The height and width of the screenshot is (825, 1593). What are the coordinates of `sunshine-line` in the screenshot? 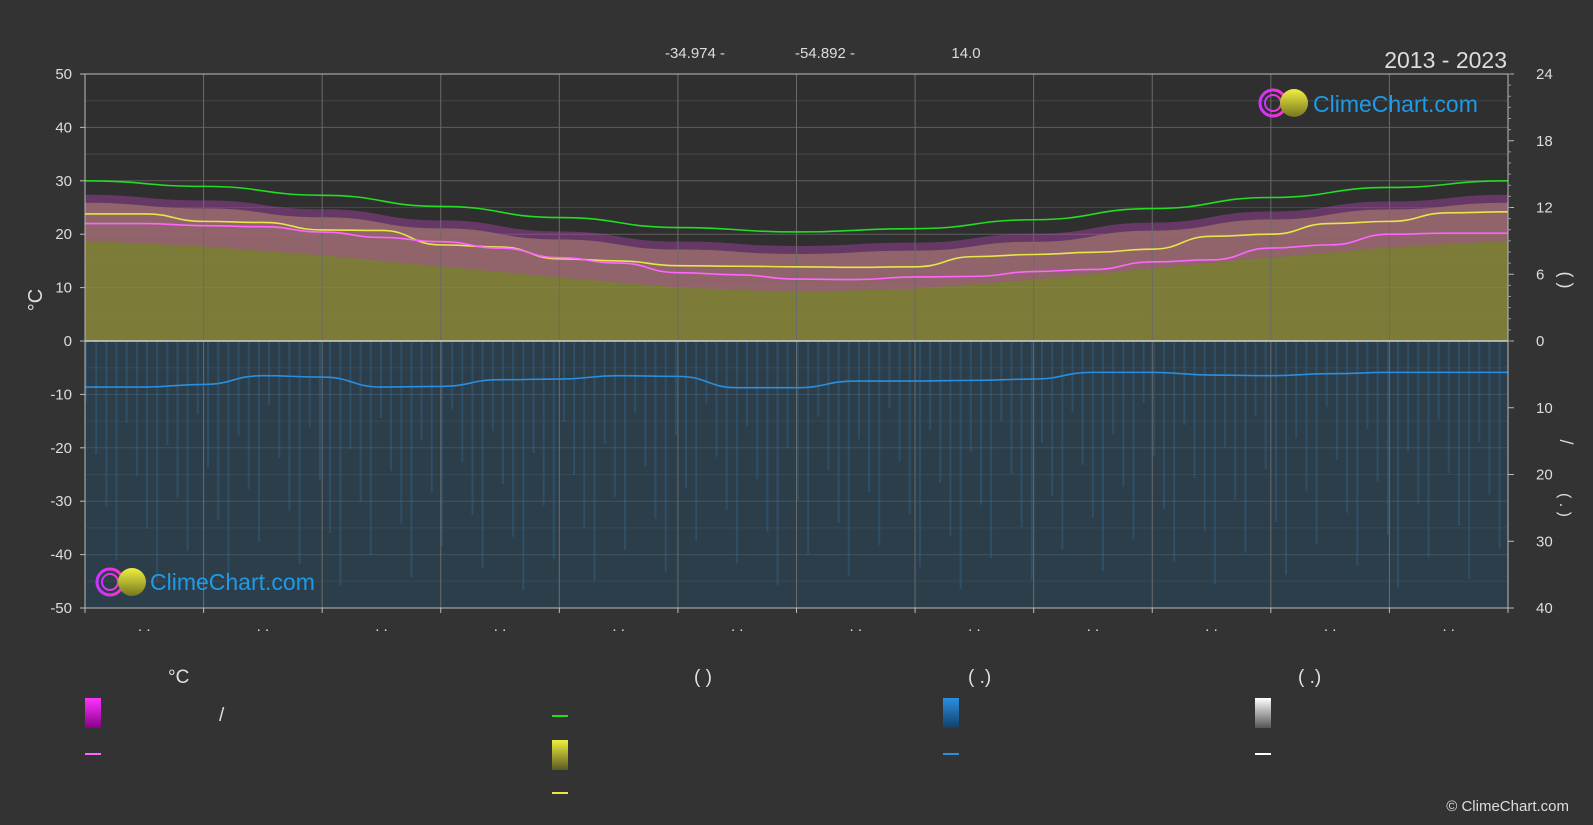 It's located at (797, 239).